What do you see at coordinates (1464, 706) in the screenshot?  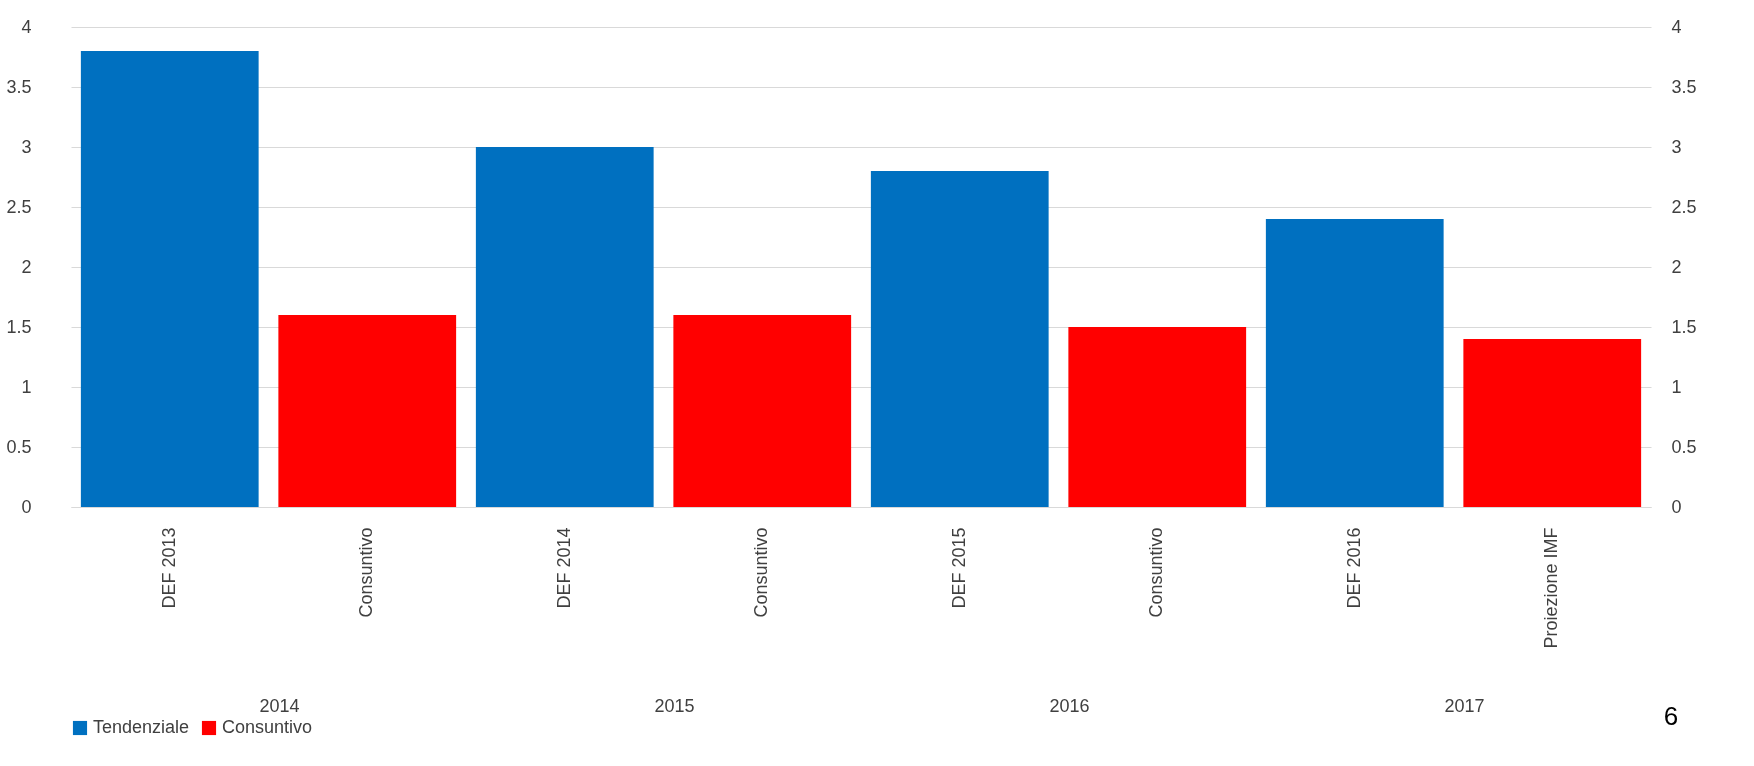 I see `text: 2017` at bounding box center [1464, 706].